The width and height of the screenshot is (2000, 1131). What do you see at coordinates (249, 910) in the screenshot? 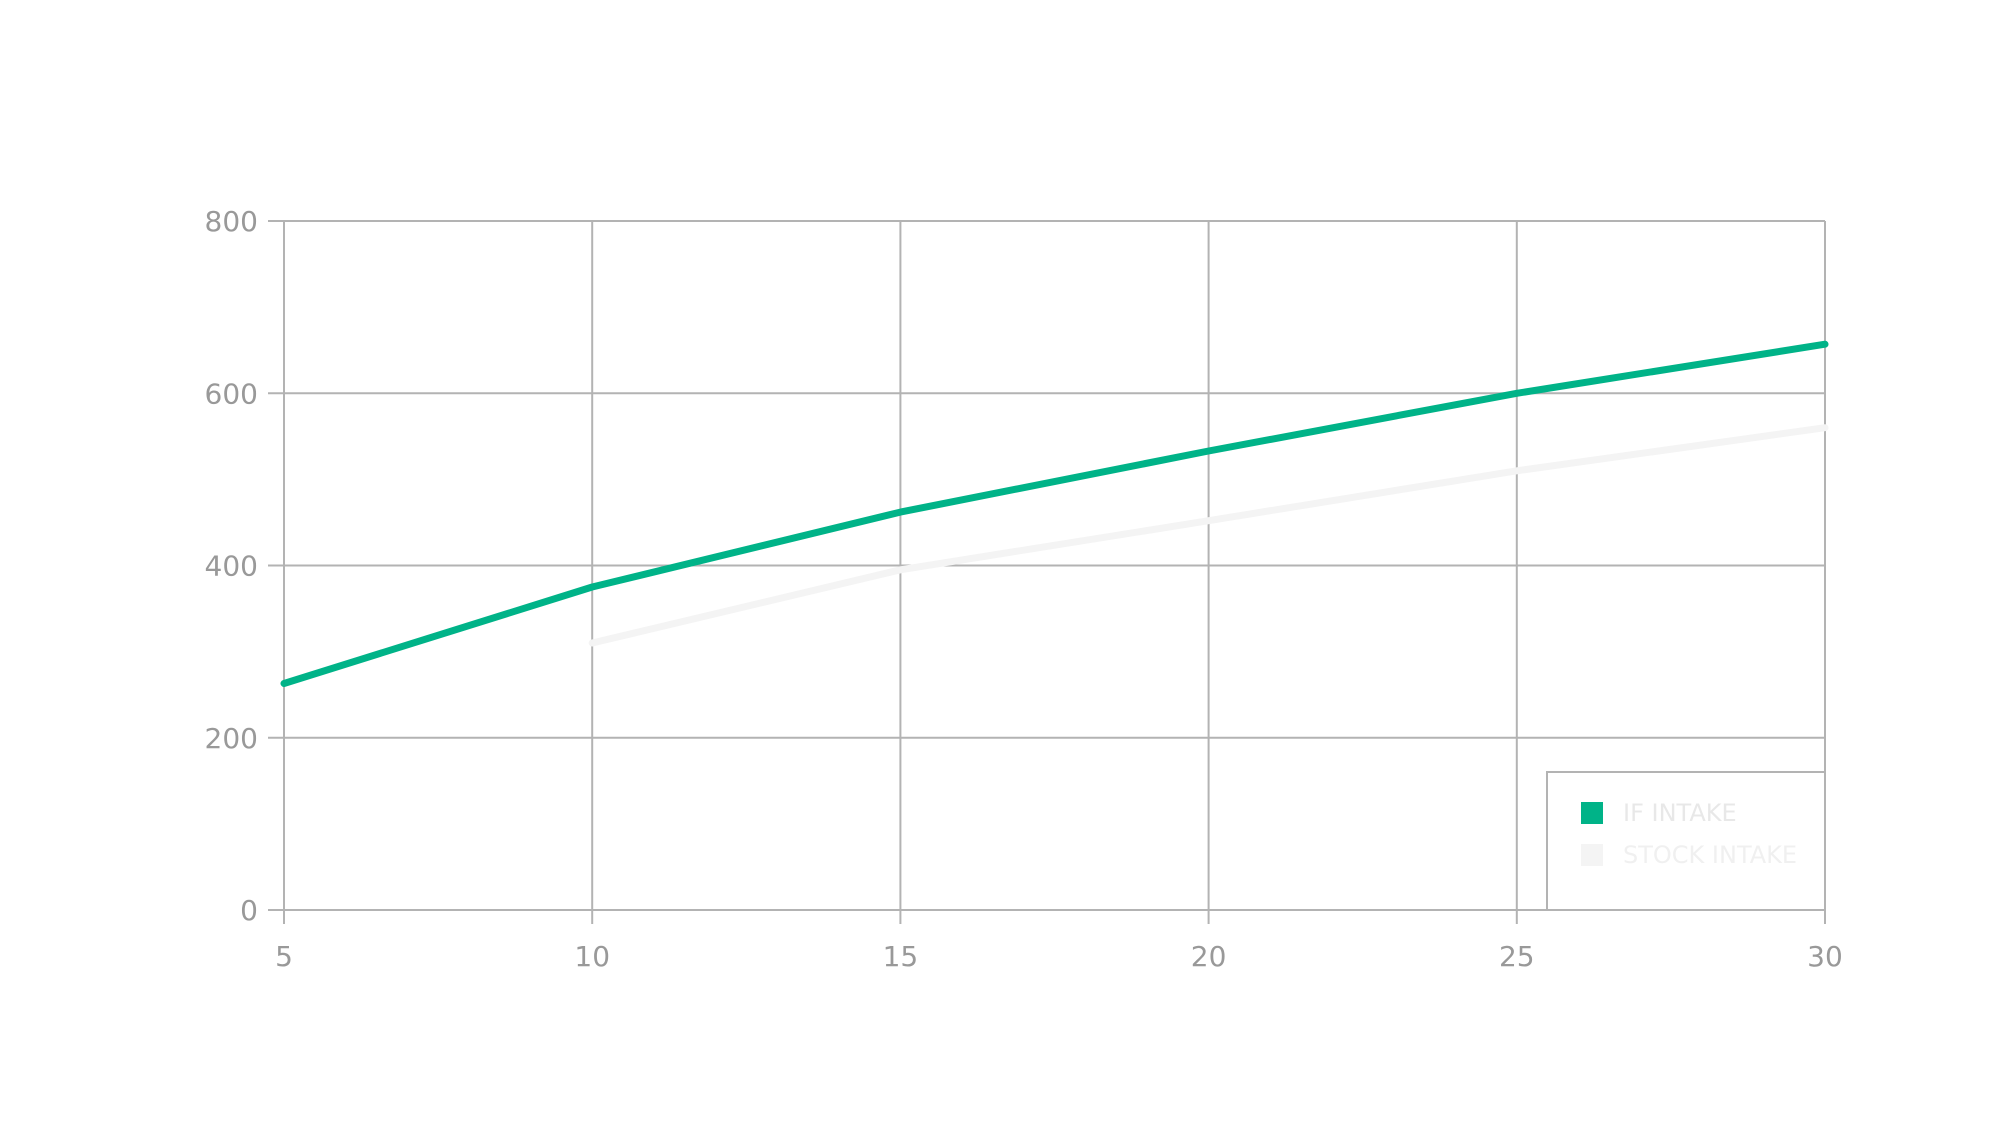
I see `y-tick-label: 0` at bounding box center [249, 910].